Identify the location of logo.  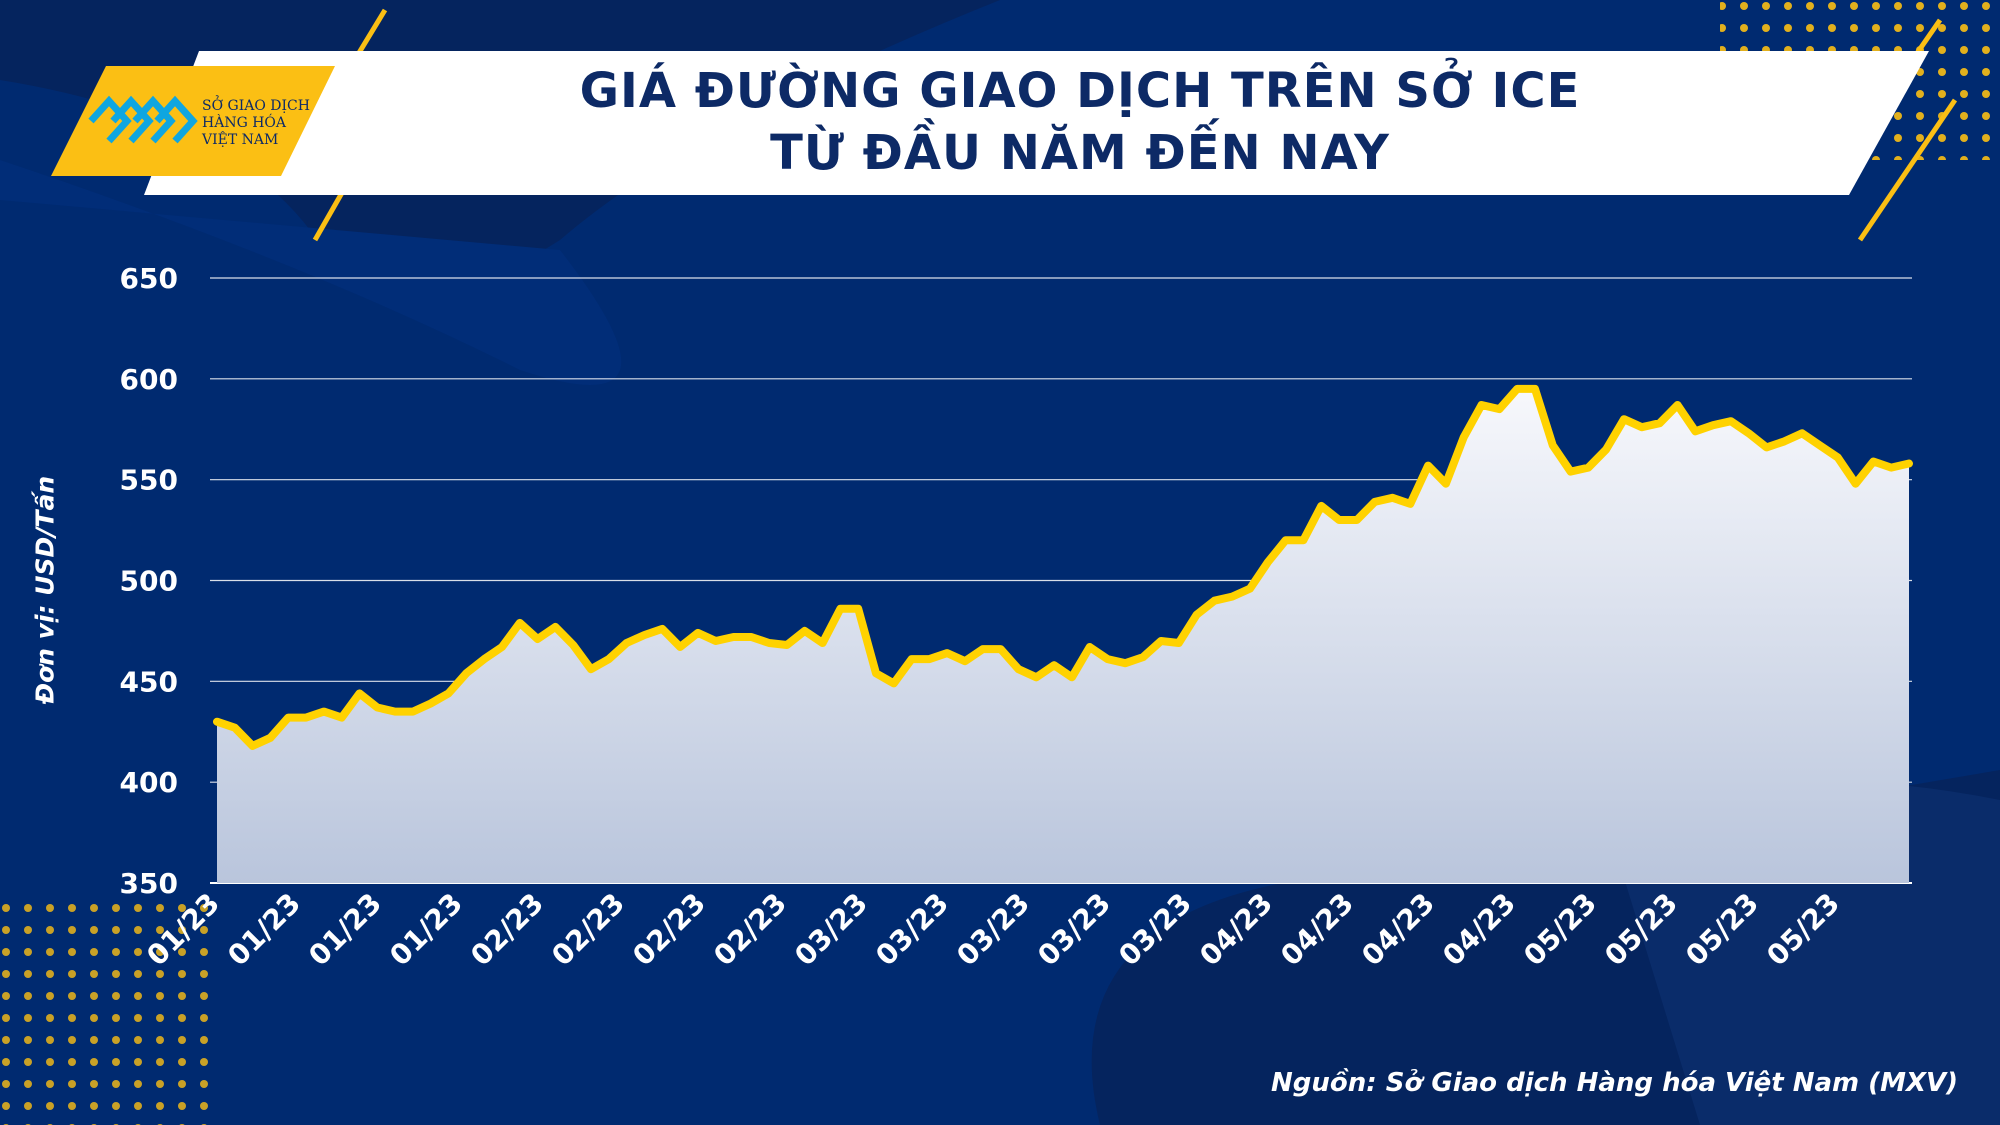
(193, 121).